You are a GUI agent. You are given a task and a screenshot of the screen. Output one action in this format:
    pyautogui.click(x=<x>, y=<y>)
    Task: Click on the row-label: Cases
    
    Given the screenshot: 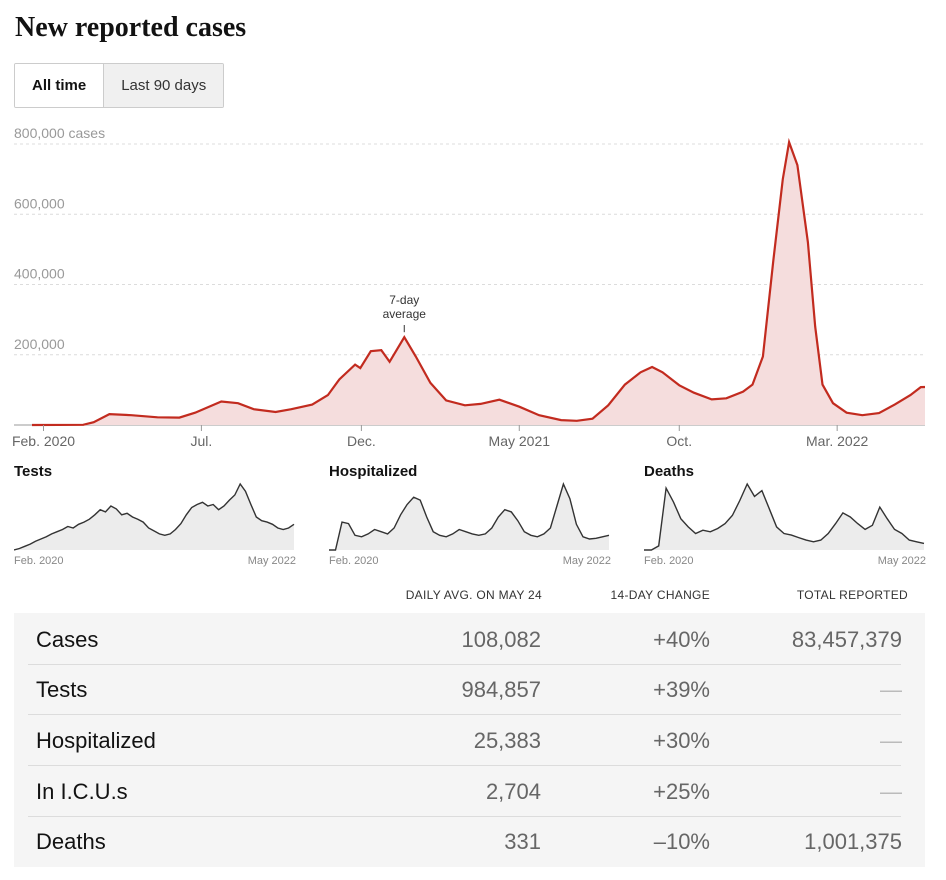 What is the action you would take?
    pyautogui.click(x=67, y=639)
    